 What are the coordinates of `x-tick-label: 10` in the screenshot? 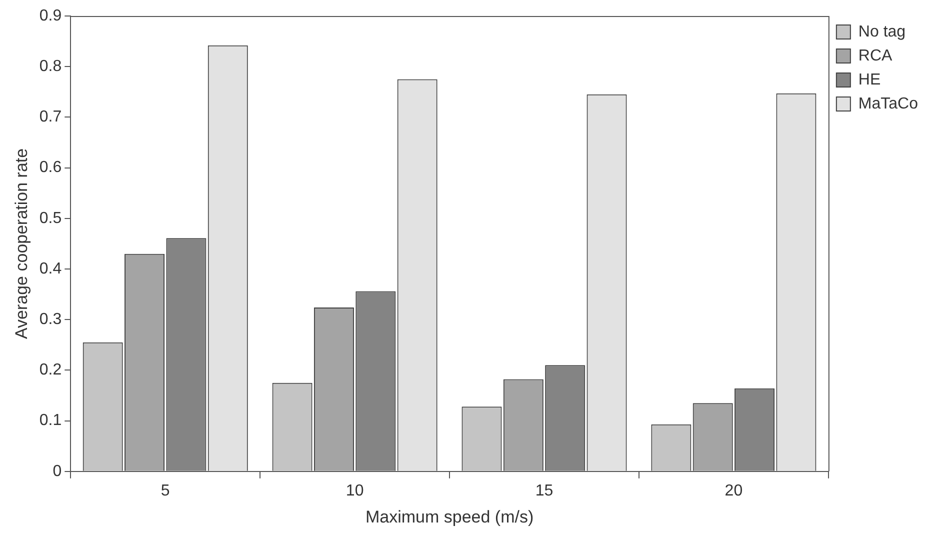 It's located at (355, 491).